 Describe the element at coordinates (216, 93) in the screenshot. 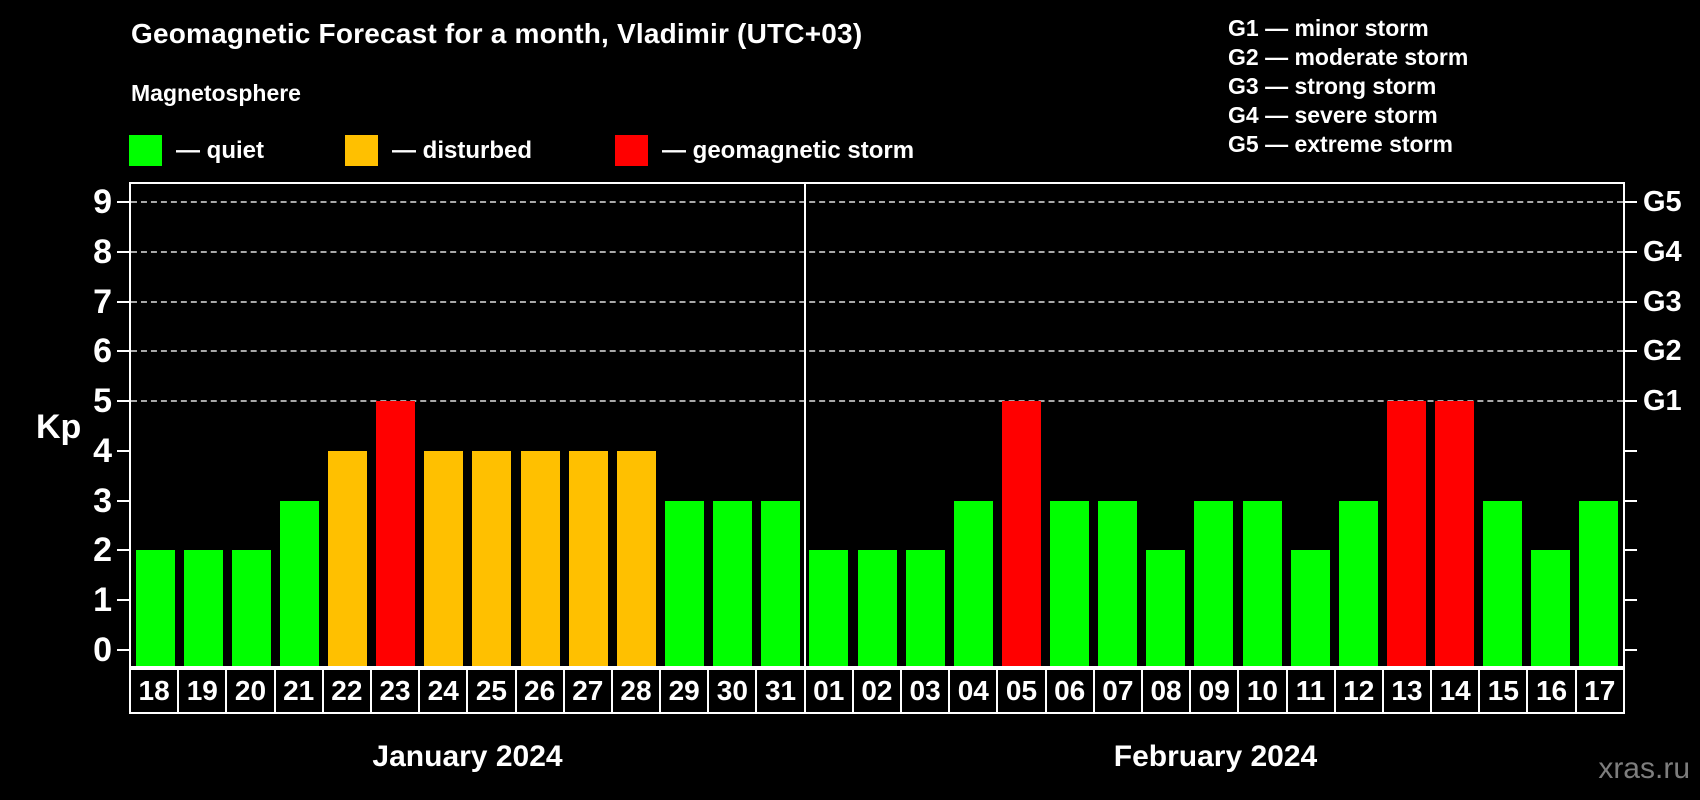

I see `magnetosphere-subtitle: Magnetosphere` at that location.